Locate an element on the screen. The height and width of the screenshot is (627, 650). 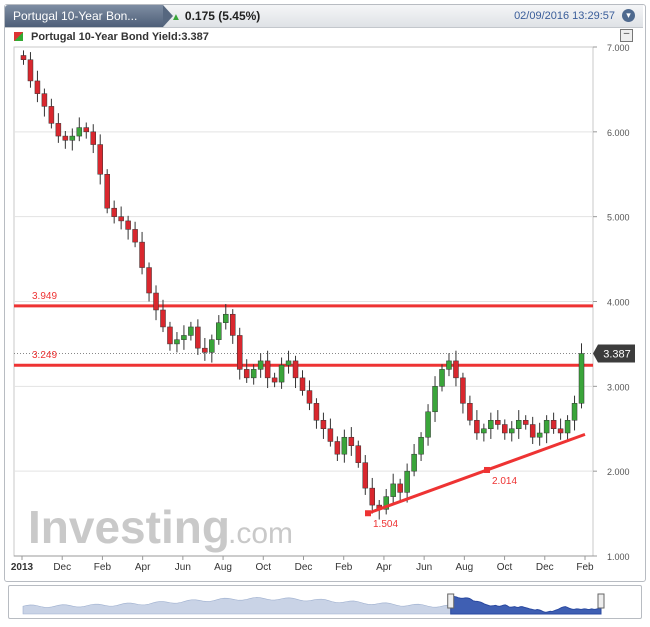
current-value-tag: 3.387 is located at coordinates (614, 353).